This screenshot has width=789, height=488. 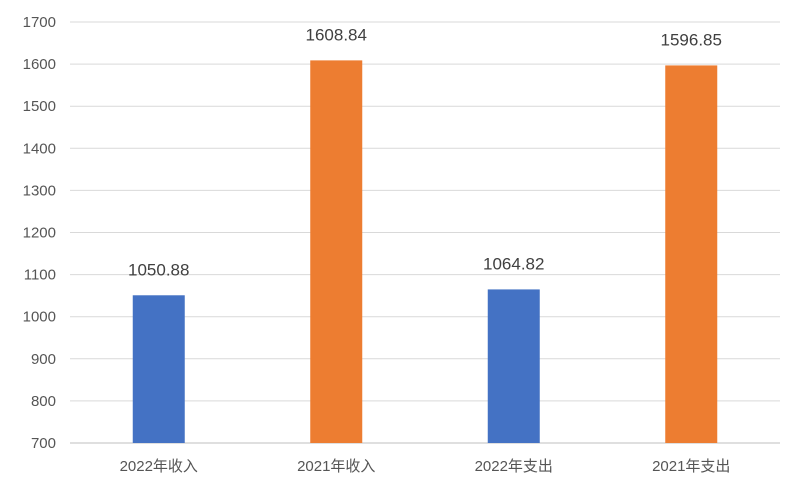 I want to click on y-tick-label: 800, so click(x=43, y=401).